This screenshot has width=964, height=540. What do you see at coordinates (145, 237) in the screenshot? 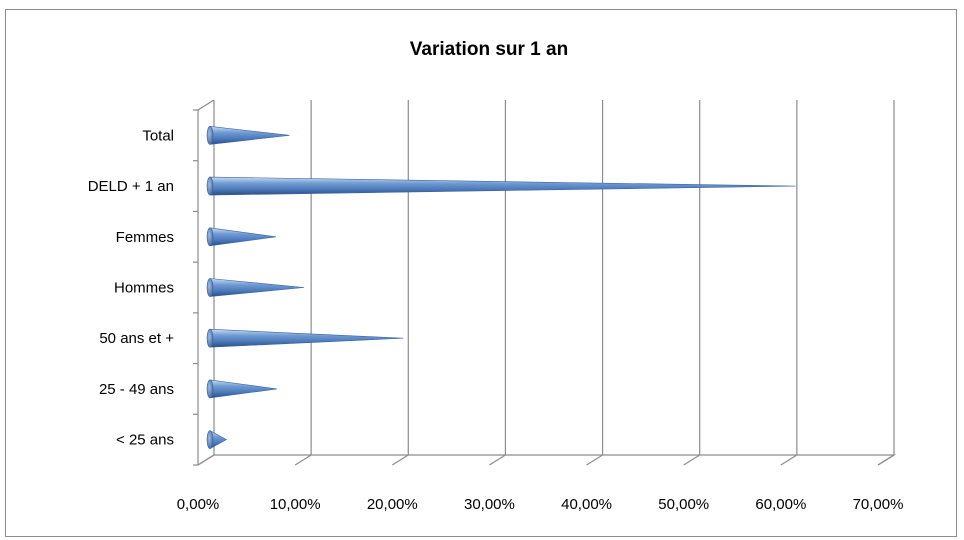
I see `category-label: Femmes` at bounding box center [145, 237].